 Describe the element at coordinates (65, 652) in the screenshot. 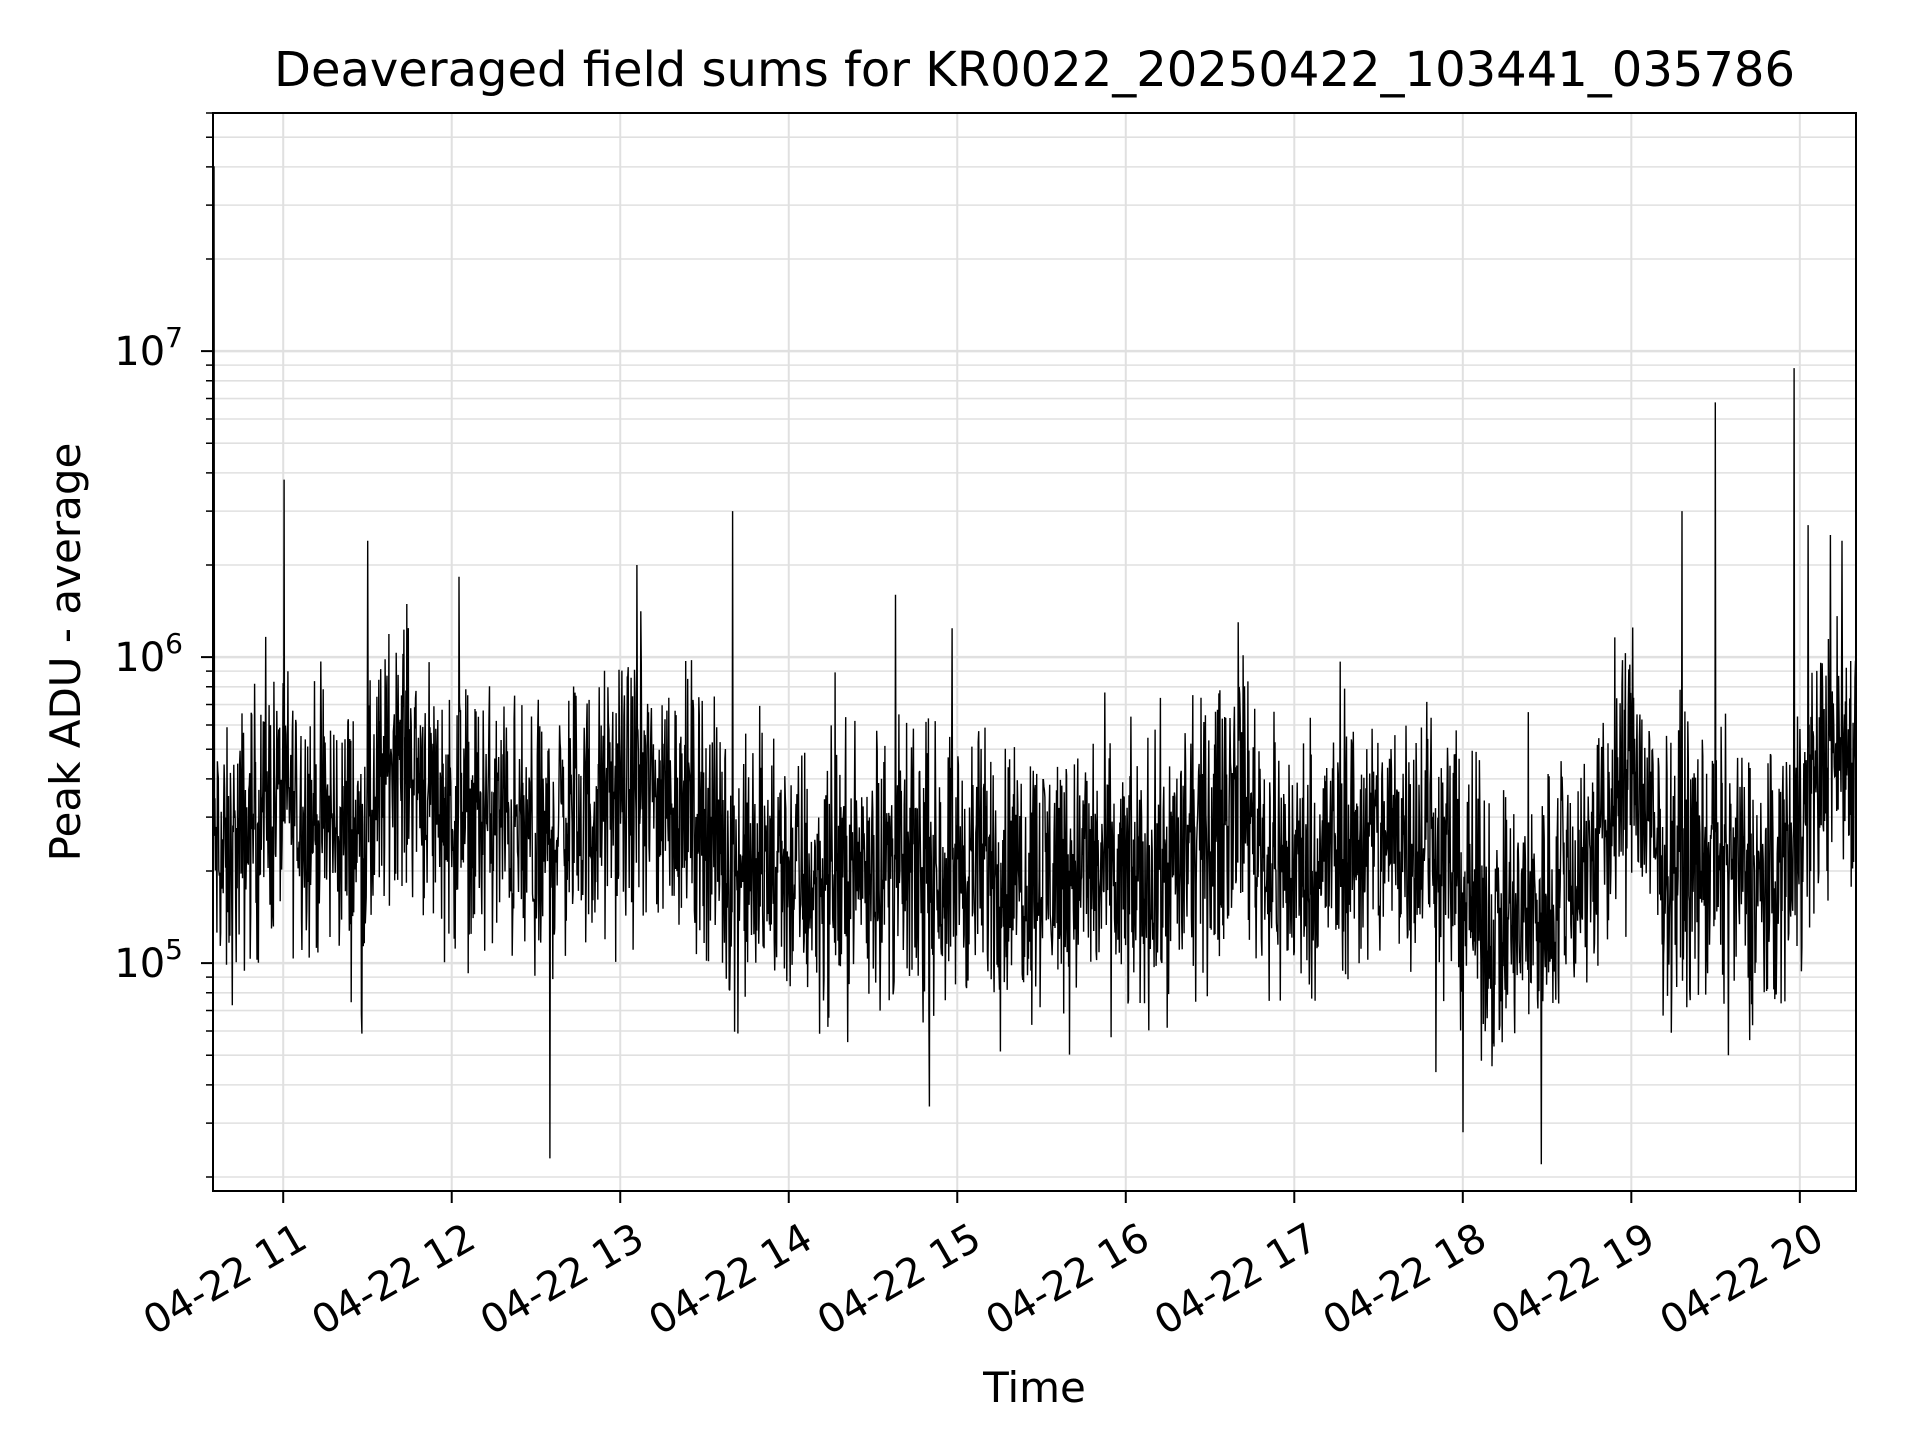

I see `y-axis-label: Peak ADU - average` at that location.